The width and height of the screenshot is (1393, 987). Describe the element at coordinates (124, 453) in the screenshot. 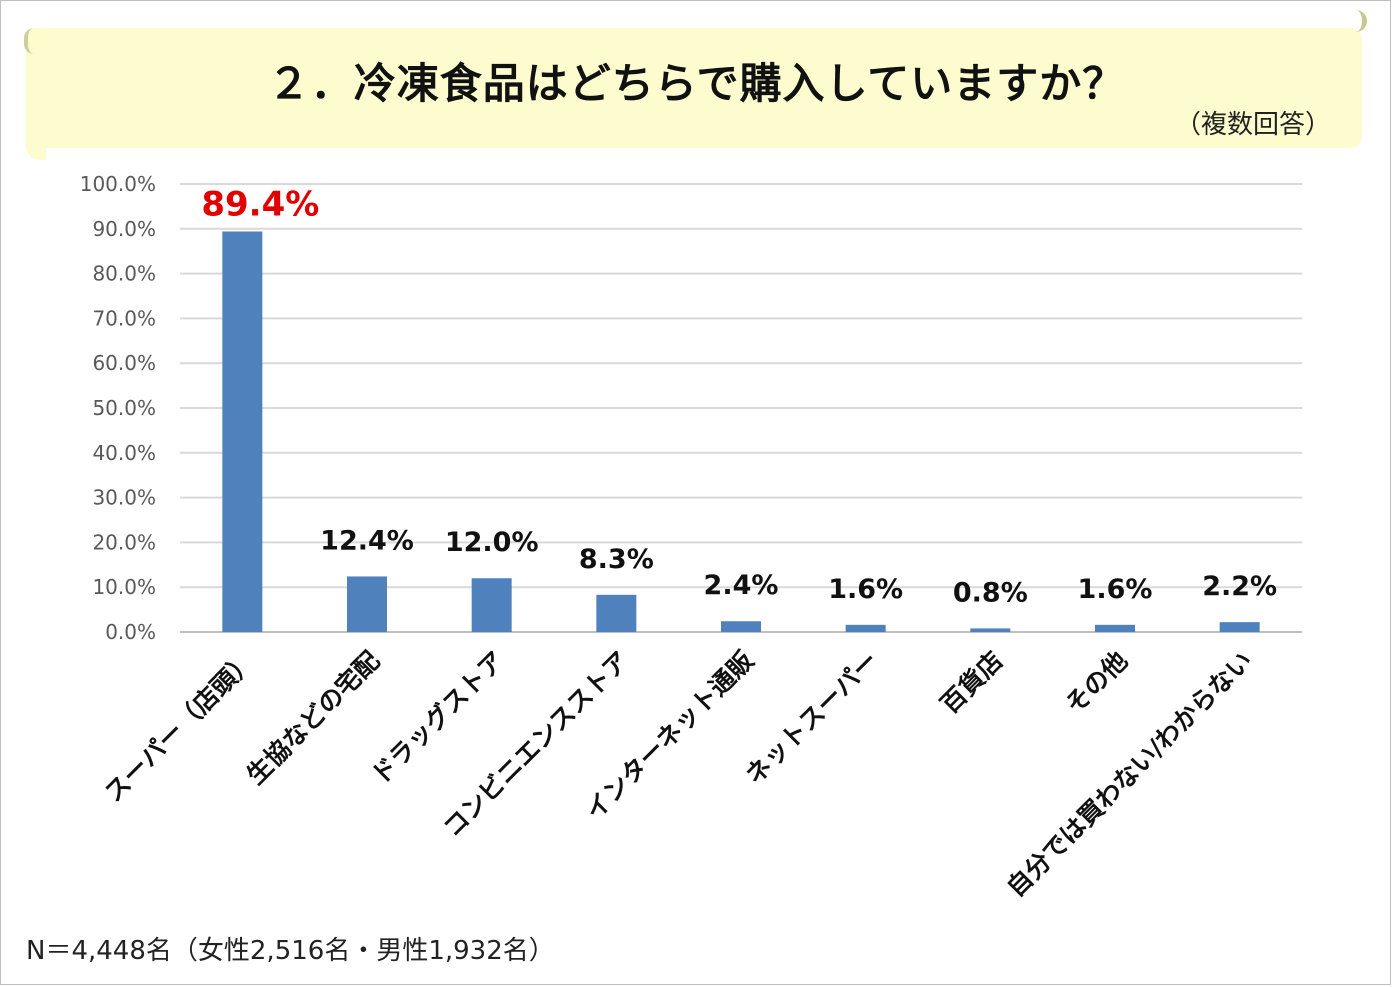

I see `y-tick-label: 40.0%` at that location.